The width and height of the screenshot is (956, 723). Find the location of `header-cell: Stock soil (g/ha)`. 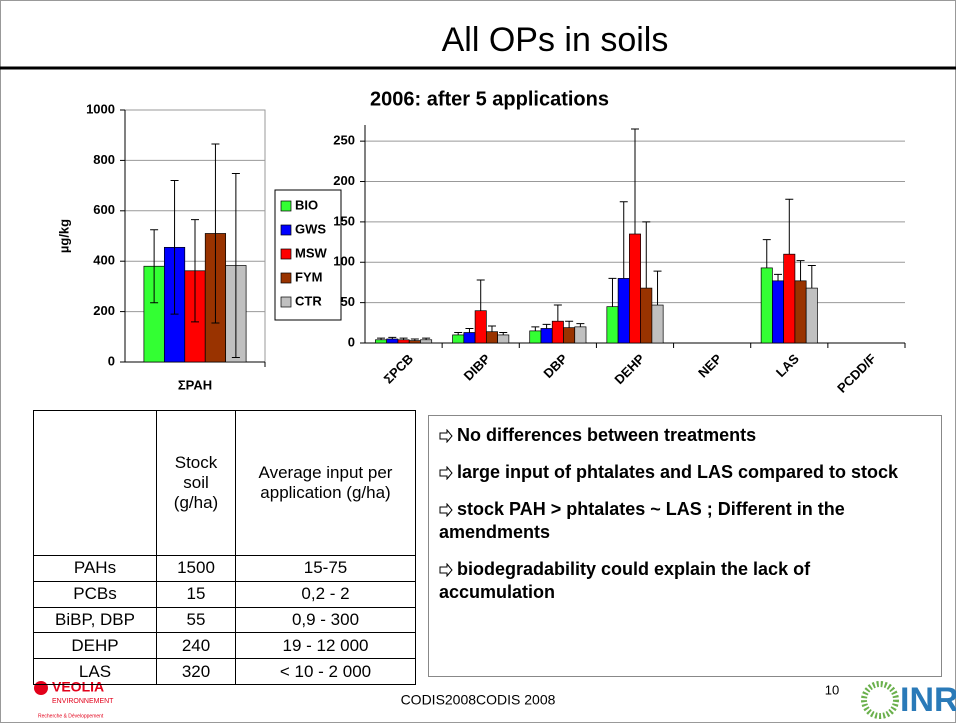

header-cell: Stock soil (g/ha) is located at coordinates (196, 483).